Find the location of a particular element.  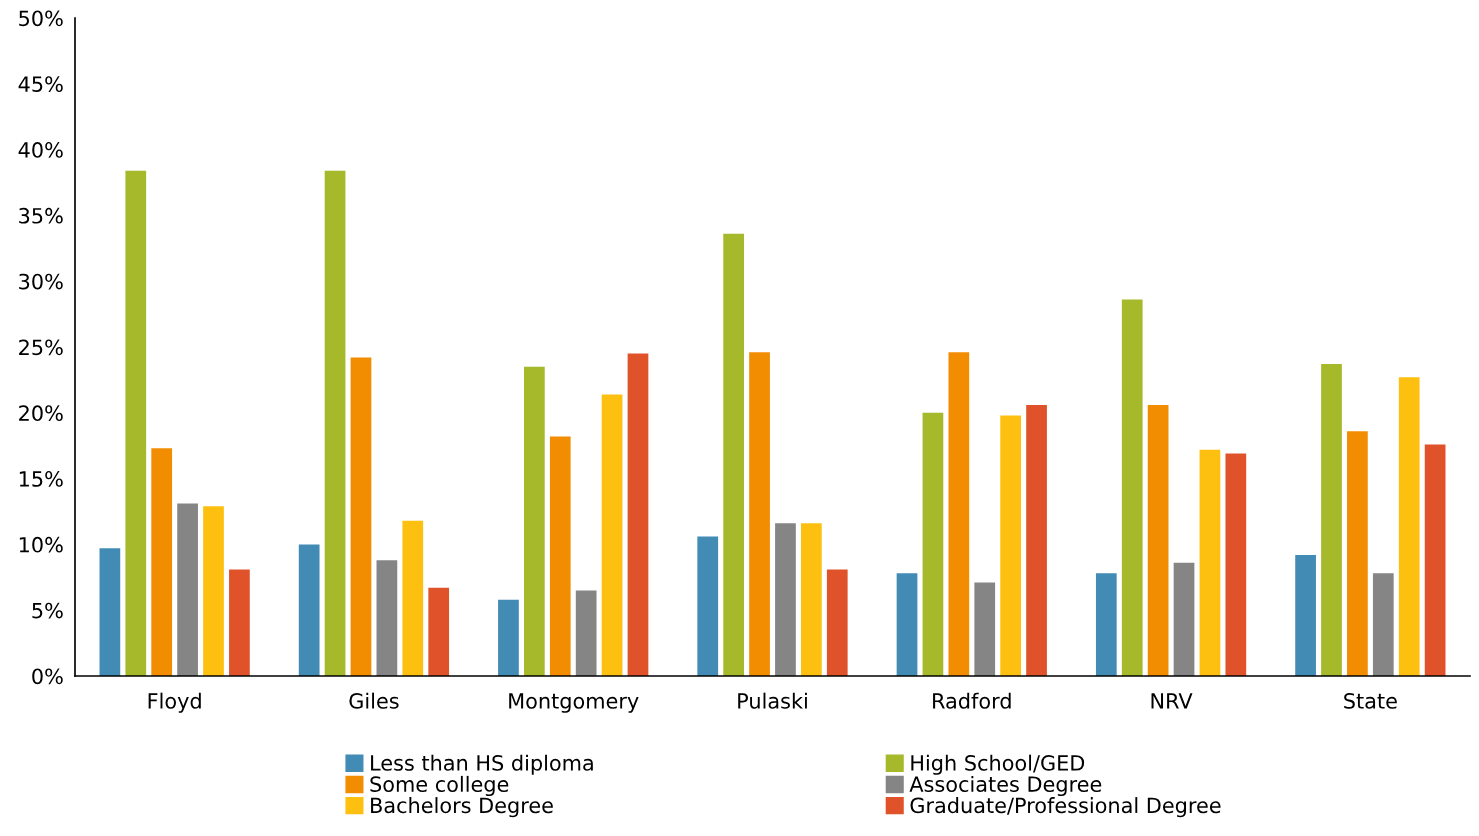

x-tick-label: State is located at coordinates (1370, 701).